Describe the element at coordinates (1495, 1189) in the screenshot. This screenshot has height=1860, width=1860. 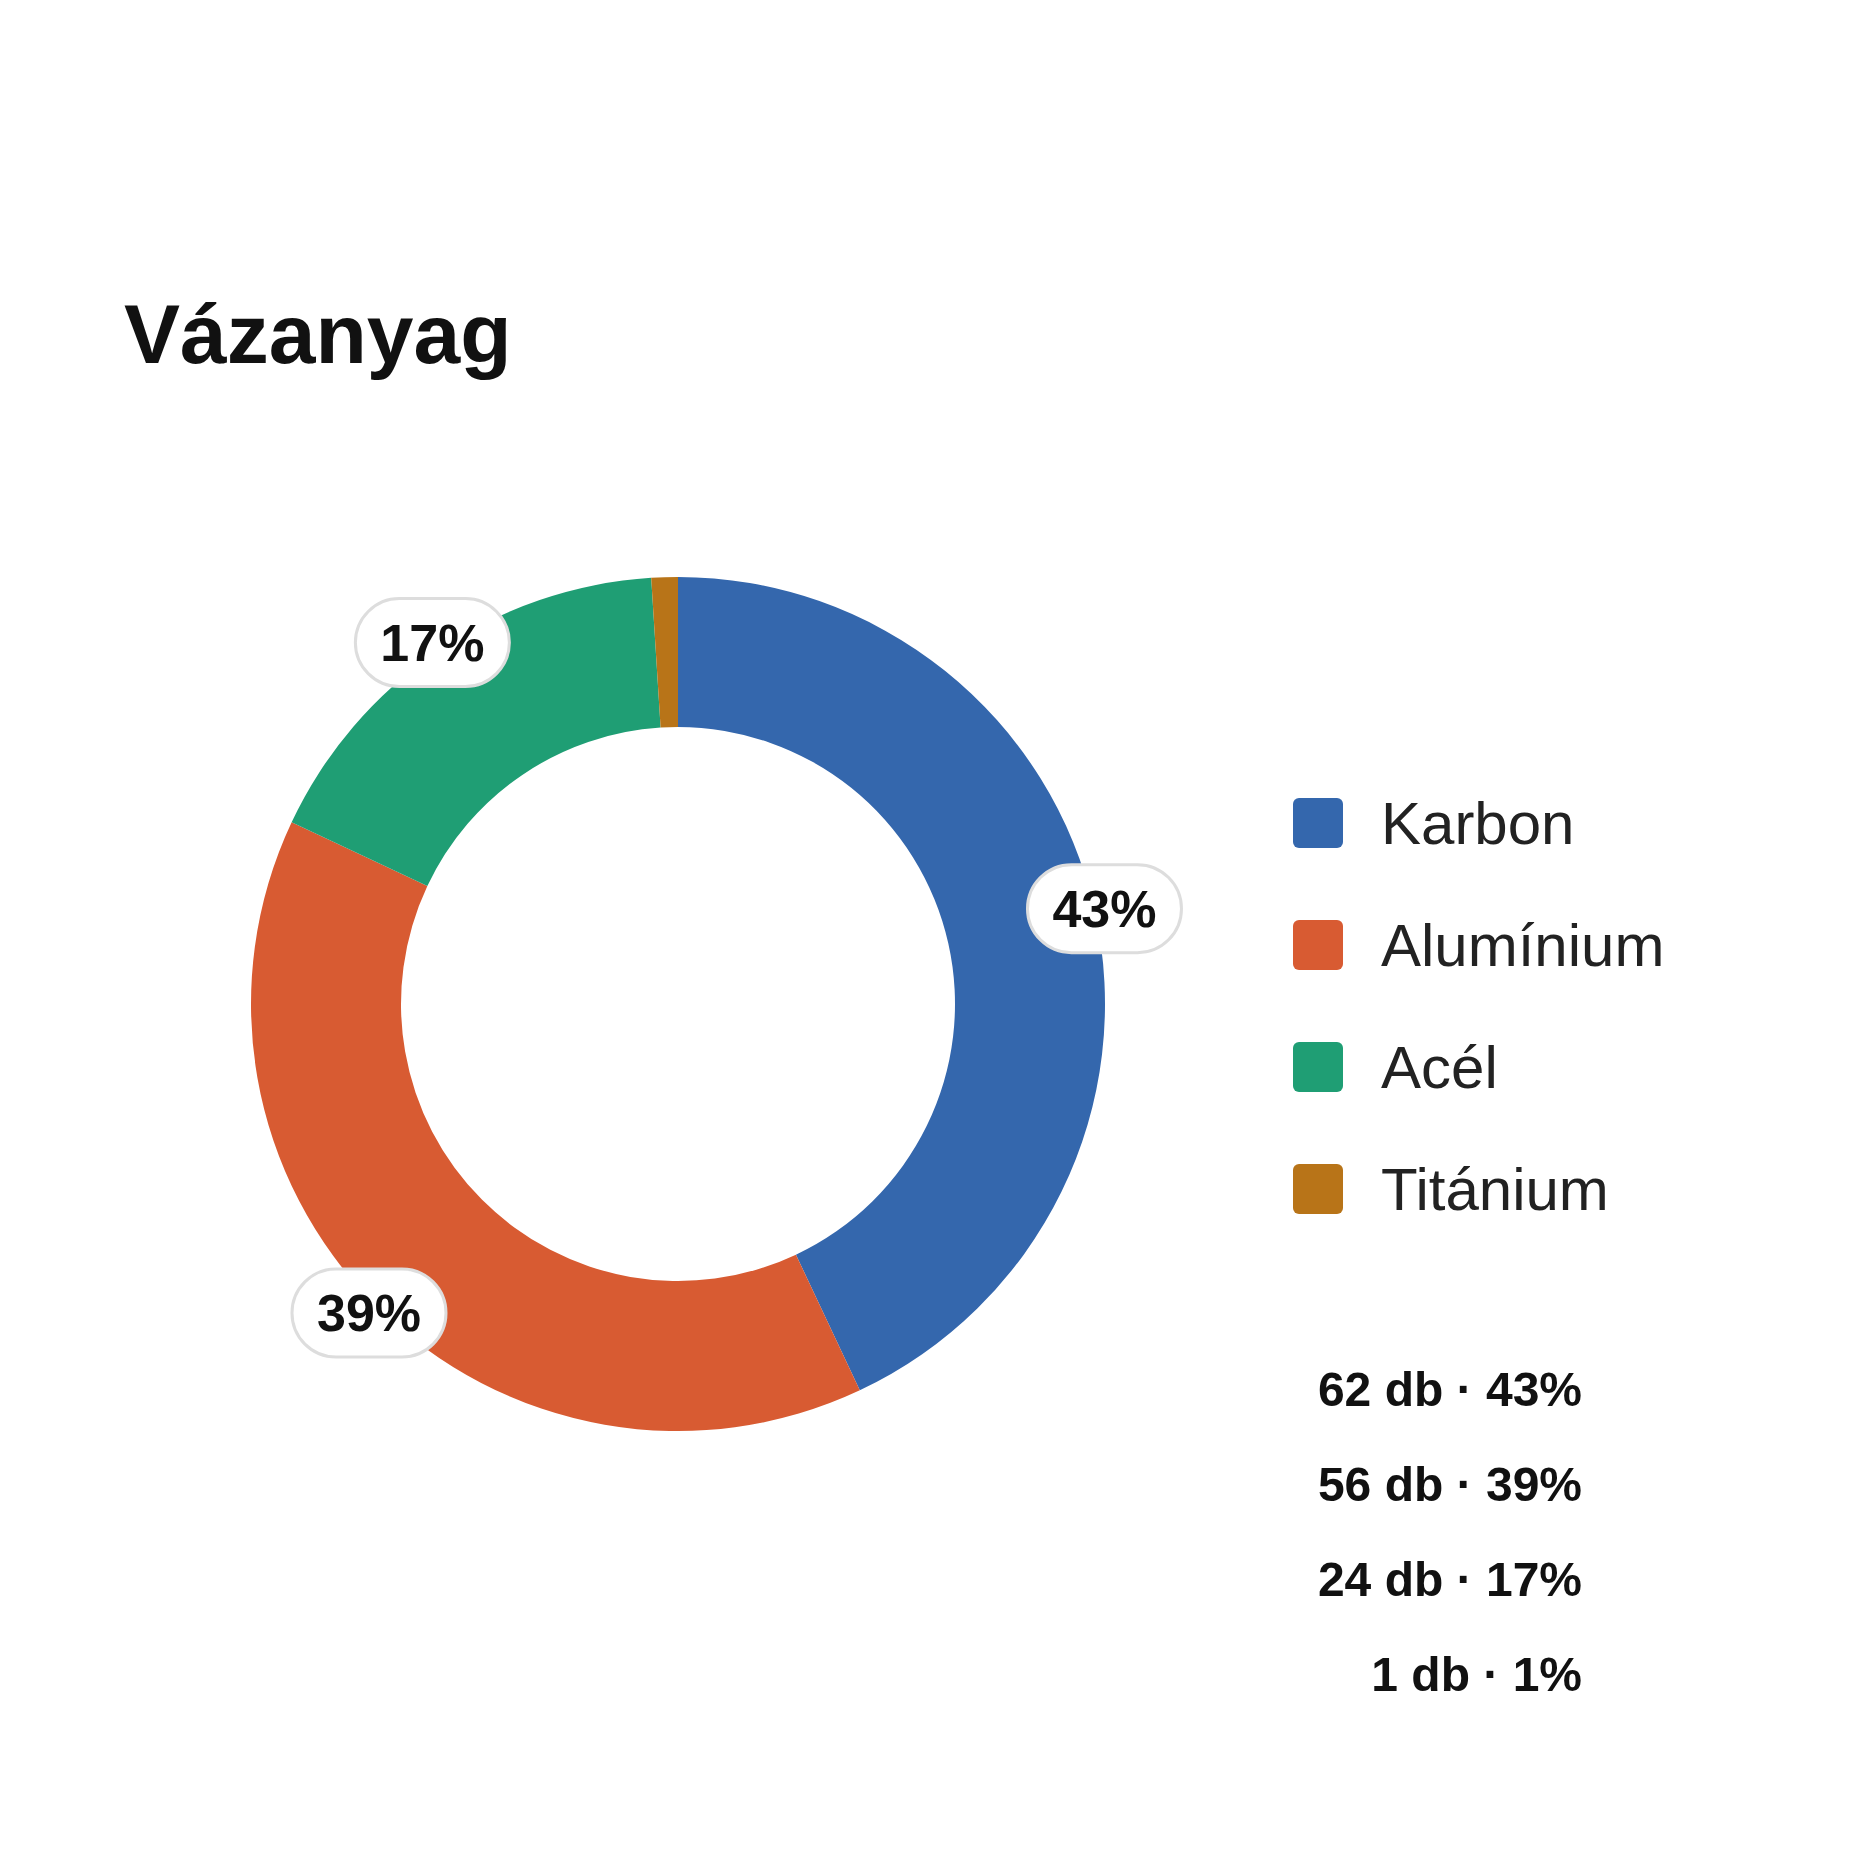
I see `legend-label: Titánium` at that location.